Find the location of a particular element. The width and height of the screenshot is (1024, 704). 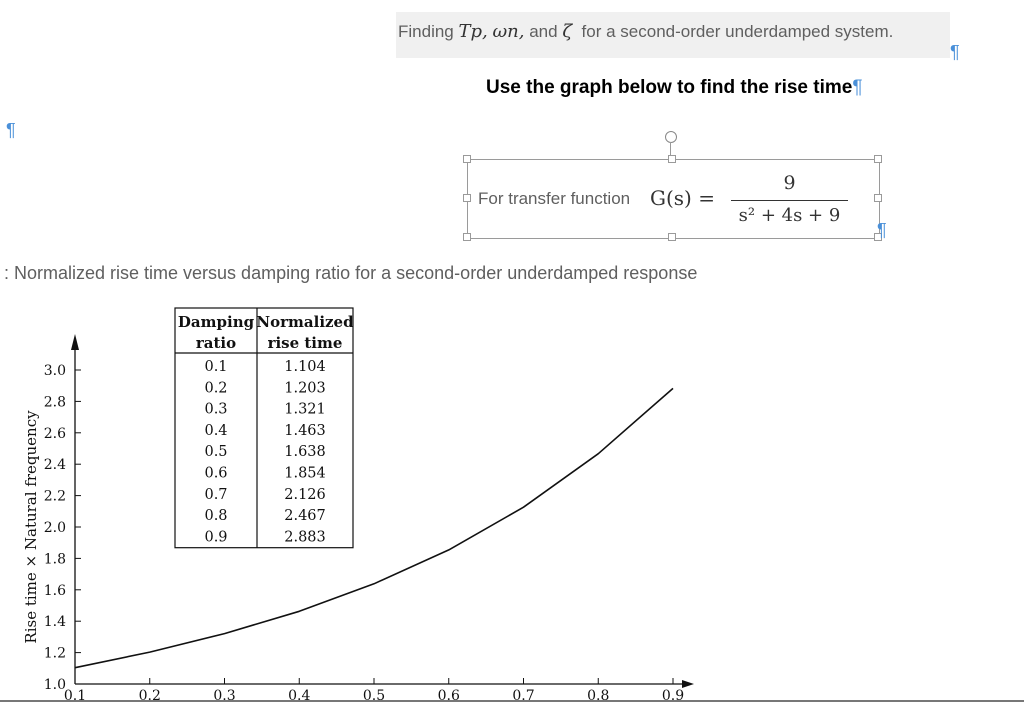

table-cell: 1.203 is located at coordinates (305, 388).